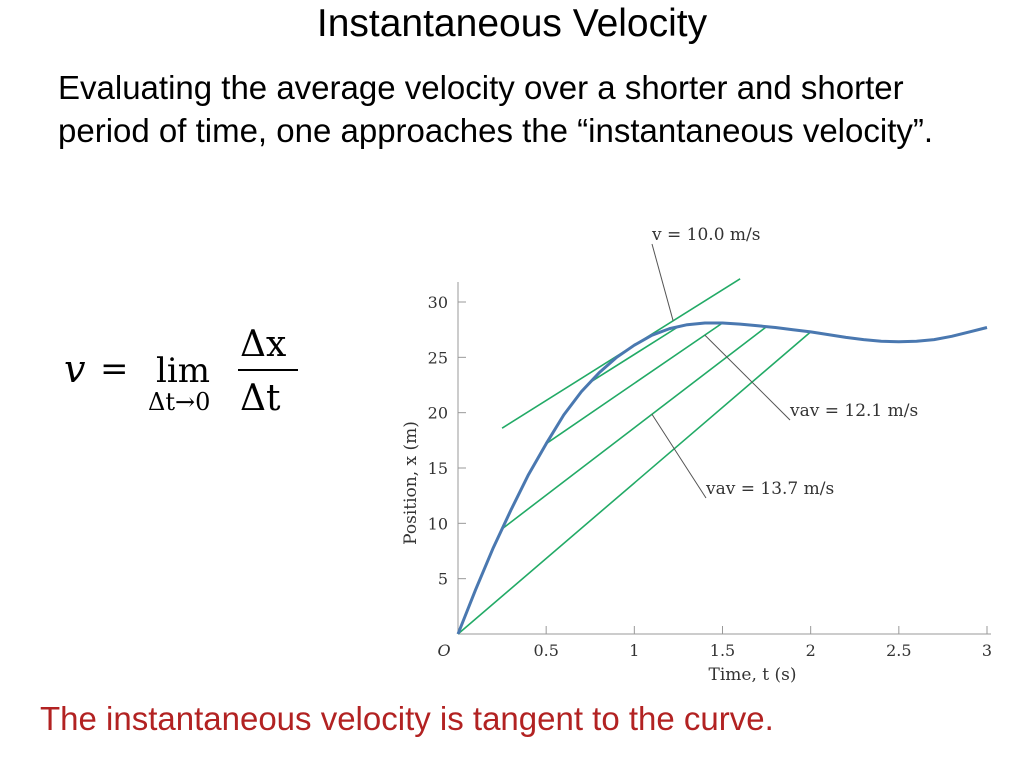 The image size is (1024, 768). What do you see at coordinates (512, 23) in the screenshot?
I see `slide-title: Instantaneous Velocity` at bounding box center [512, 23].